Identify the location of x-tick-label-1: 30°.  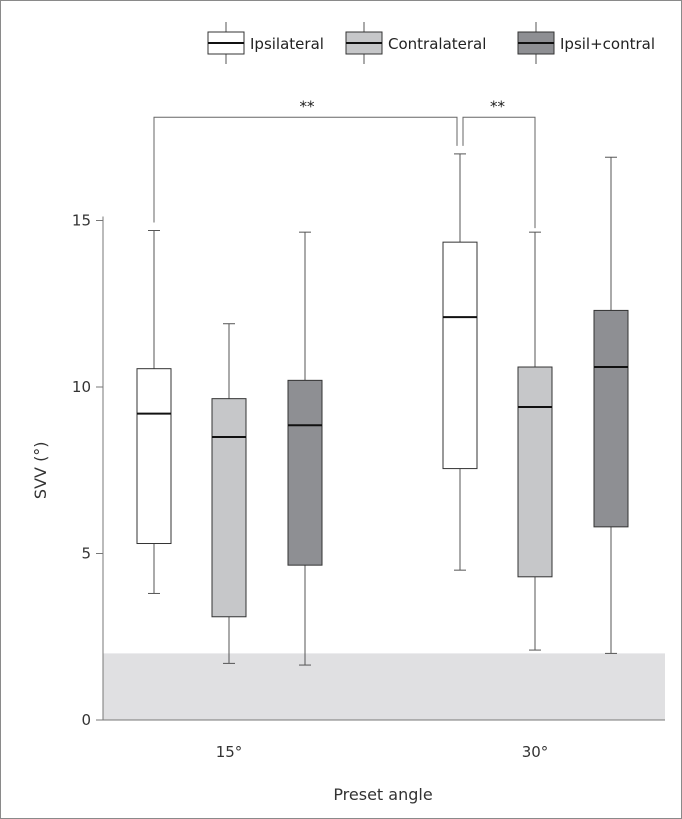
(535, 752).